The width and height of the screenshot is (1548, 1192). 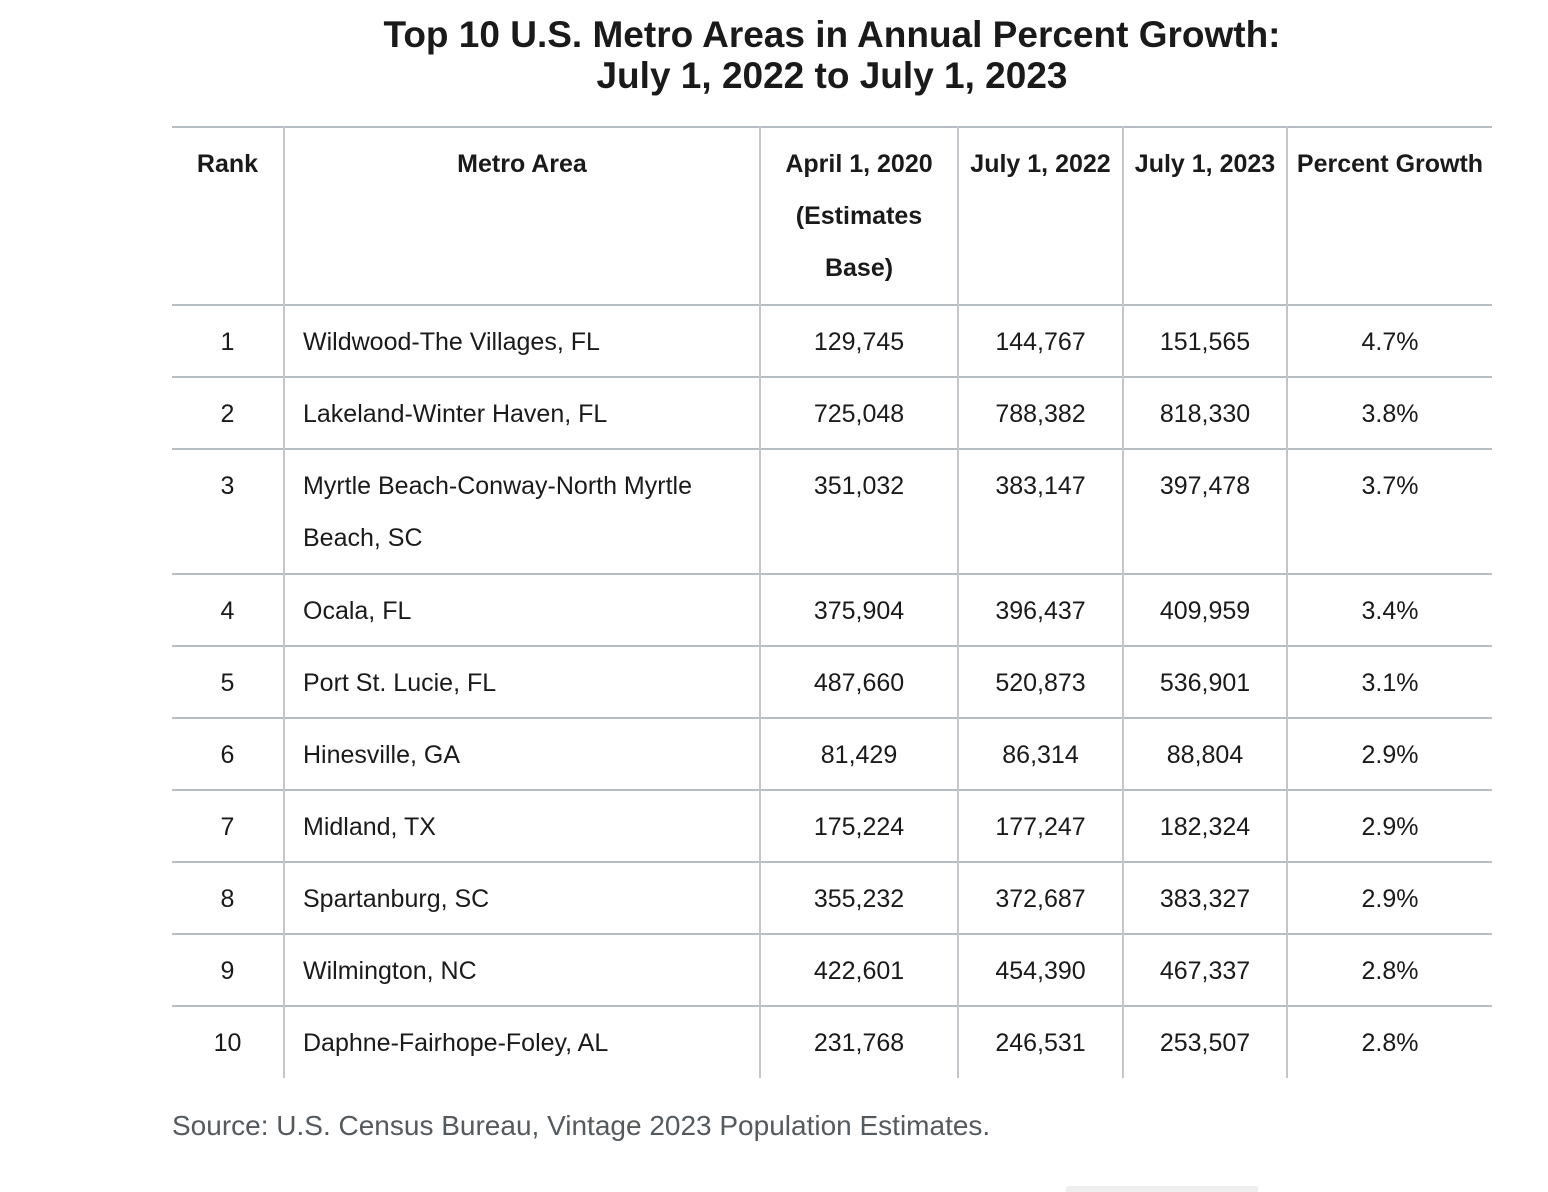 What do you see at coordinates (227, 342) in the screenshot?
I see `cell-rank: 1` at bounding box center [227, 342].